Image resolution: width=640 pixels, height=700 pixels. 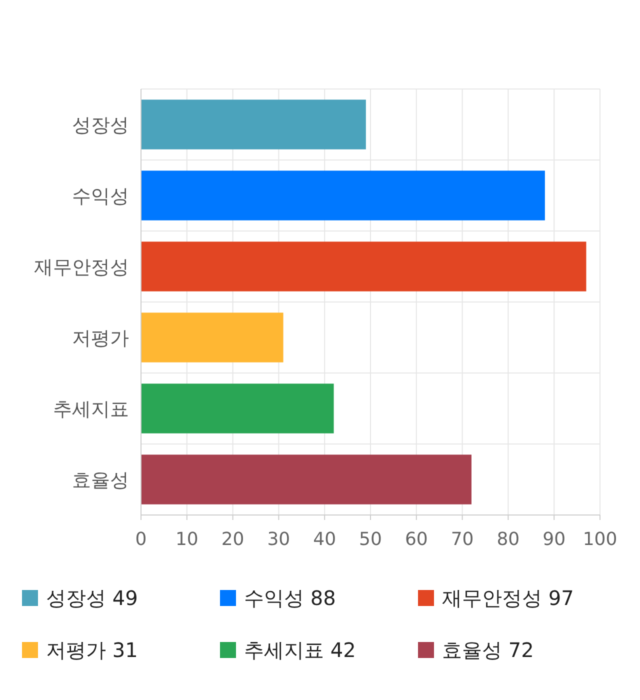 What do you see at coordinates (92, 598) in the screenshot?
I see `legend-label: 성장성 49` at bounding box center [92, 598].